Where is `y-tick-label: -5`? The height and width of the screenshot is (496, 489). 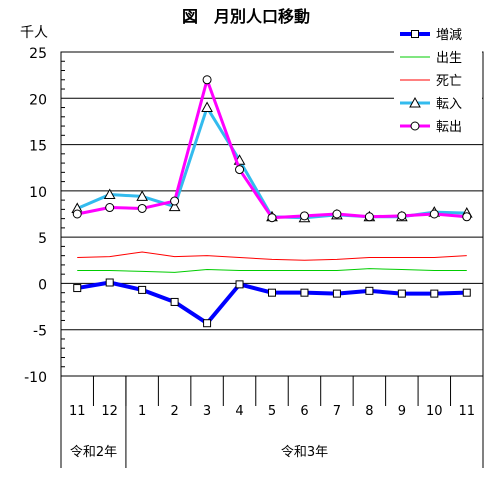 y-tick-label: -5 is located at coordinates (40, 332).